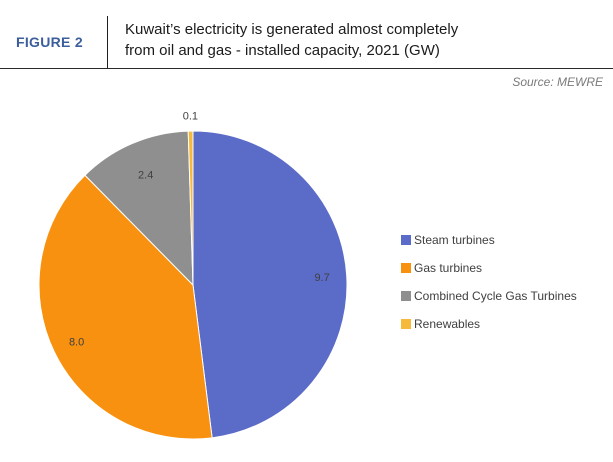 This screenshot has width=613, height=462. Describe the element at coordinates (190, 208) in the screenshot. I see `pie-slice-renewables` at that location.